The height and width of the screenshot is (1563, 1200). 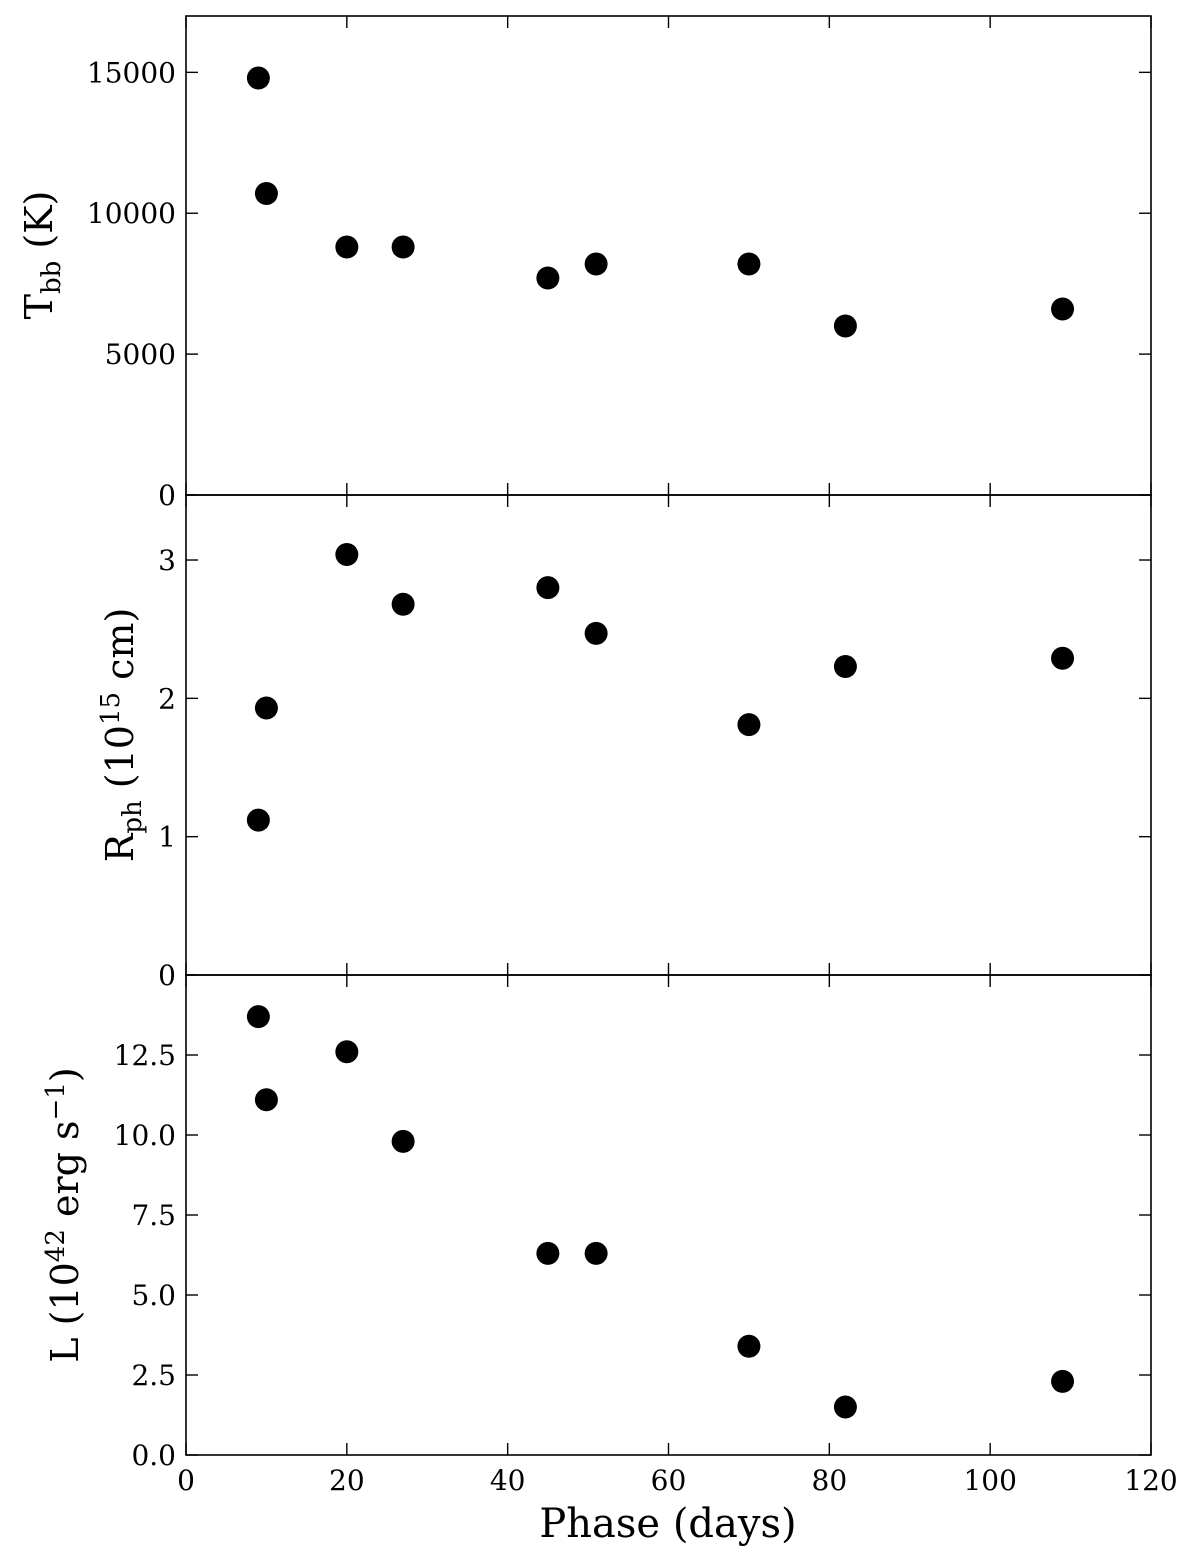 What do you see at coordinates (153, 1215) in the screenshot?
I see `y-tick-label: 7.5` at bounding box center [153, 1215].